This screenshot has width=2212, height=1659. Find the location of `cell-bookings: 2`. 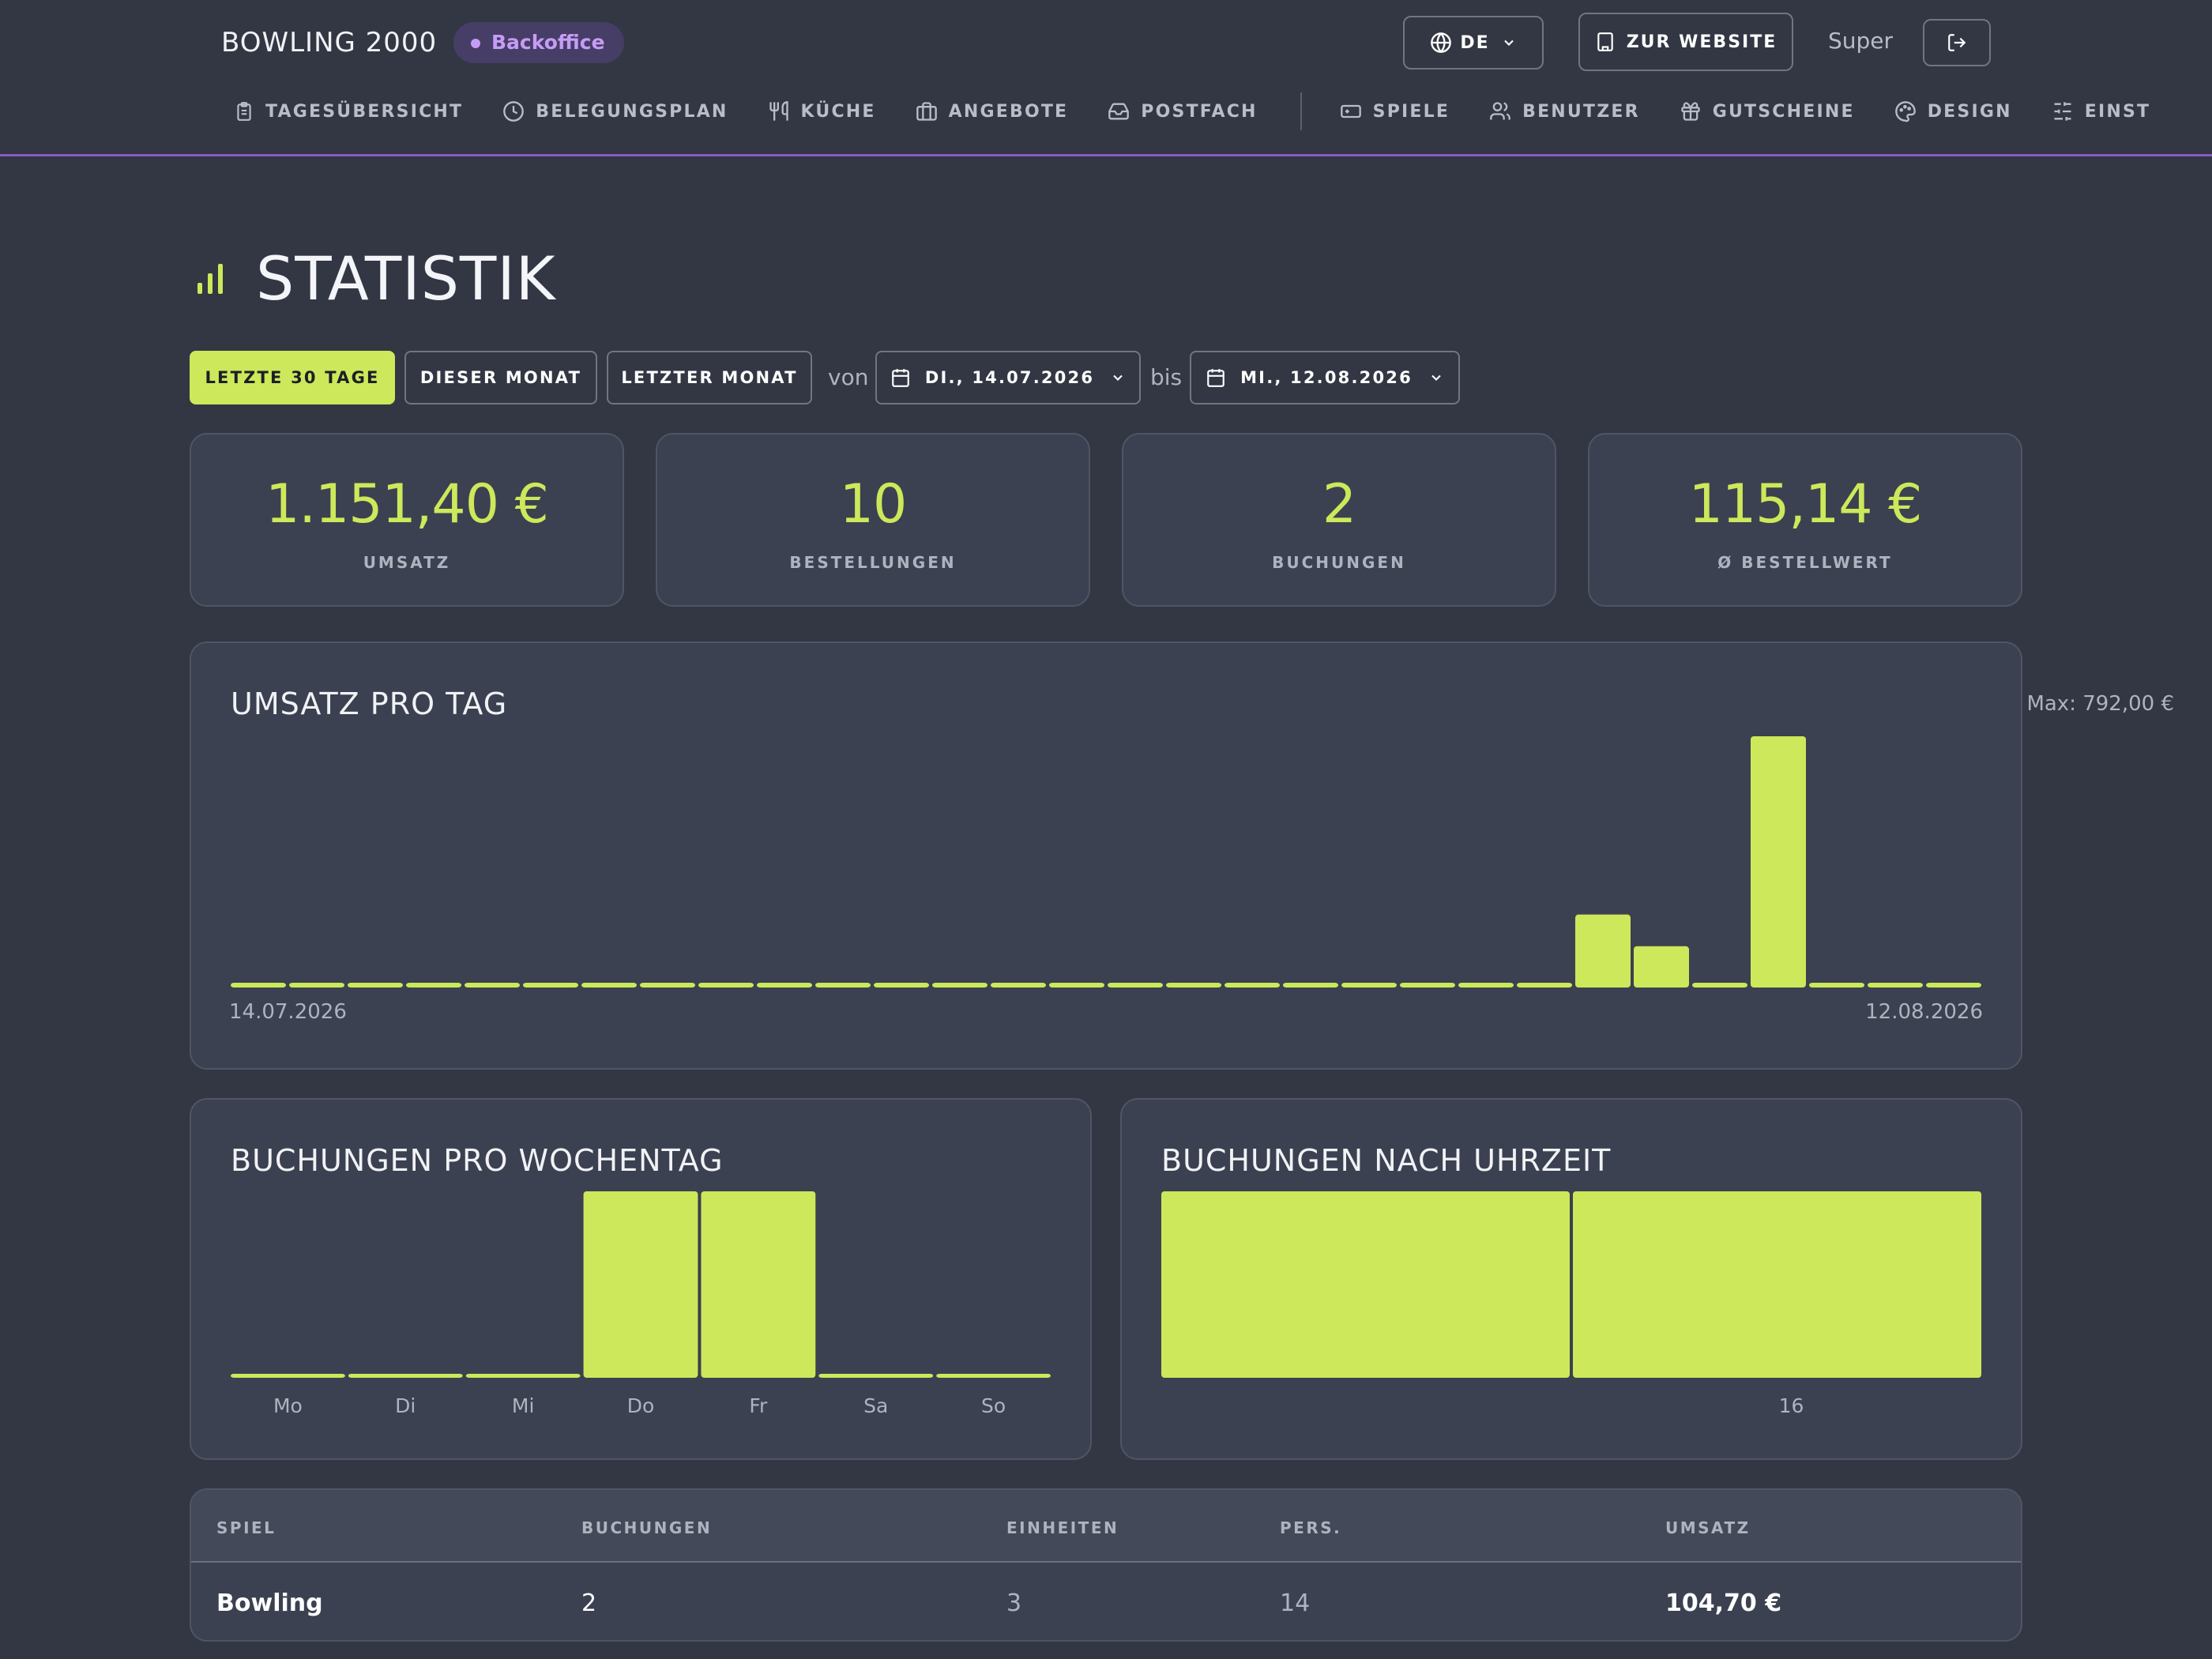

cell-bookings: 2 is located at coordinates (589, 1603).